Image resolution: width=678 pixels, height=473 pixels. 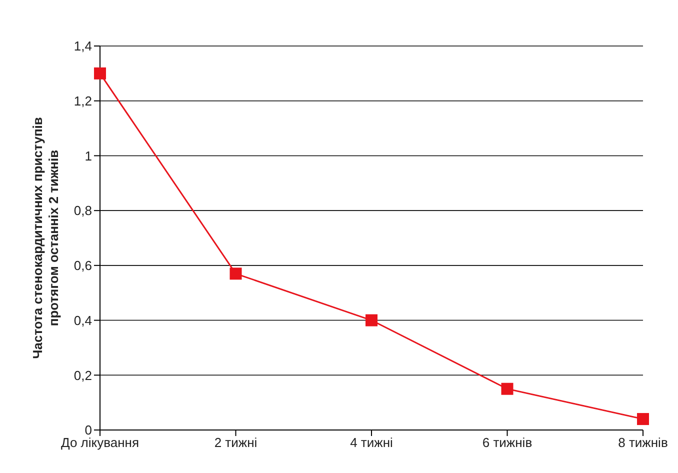 I want to click on y-tick-label: 0,2, so click(x=83, y=375).